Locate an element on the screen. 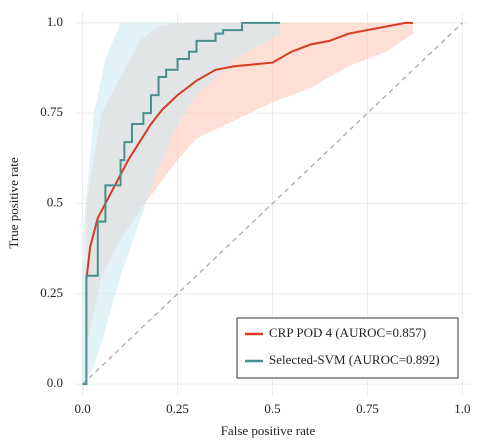 The width and height of the screenshot is (488, 446). x-tick-label: 1.0 is located at coordinates (462, 408).